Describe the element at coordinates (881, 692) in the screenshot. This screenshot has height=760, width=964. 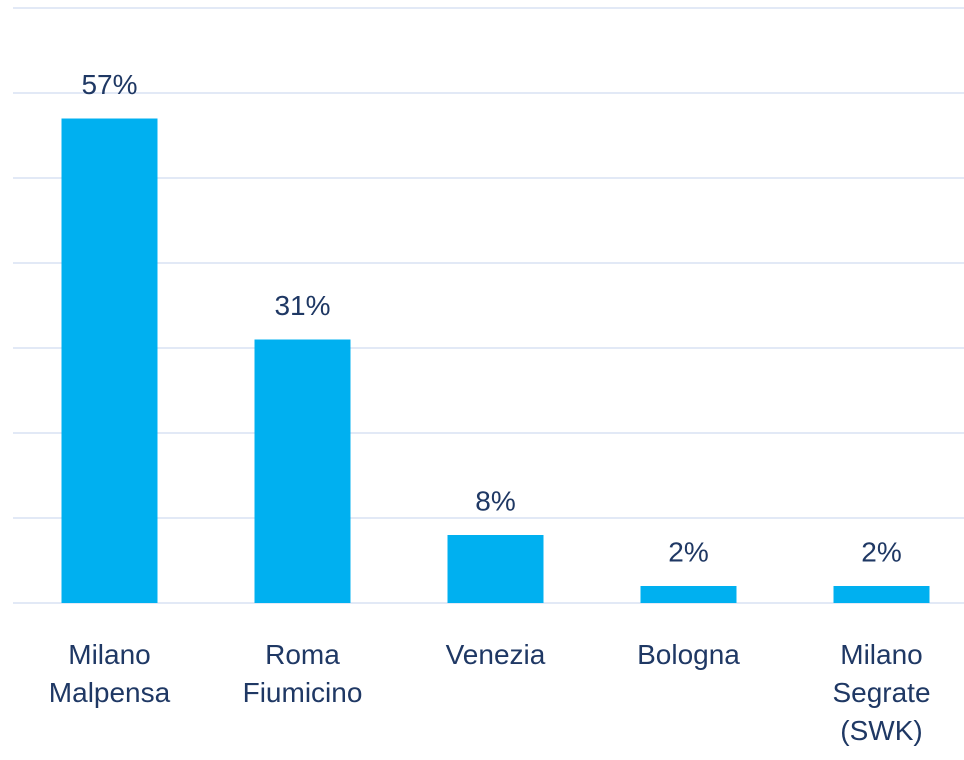
I see `x-tick-label: Milano Segrate (SWK)` at that location.